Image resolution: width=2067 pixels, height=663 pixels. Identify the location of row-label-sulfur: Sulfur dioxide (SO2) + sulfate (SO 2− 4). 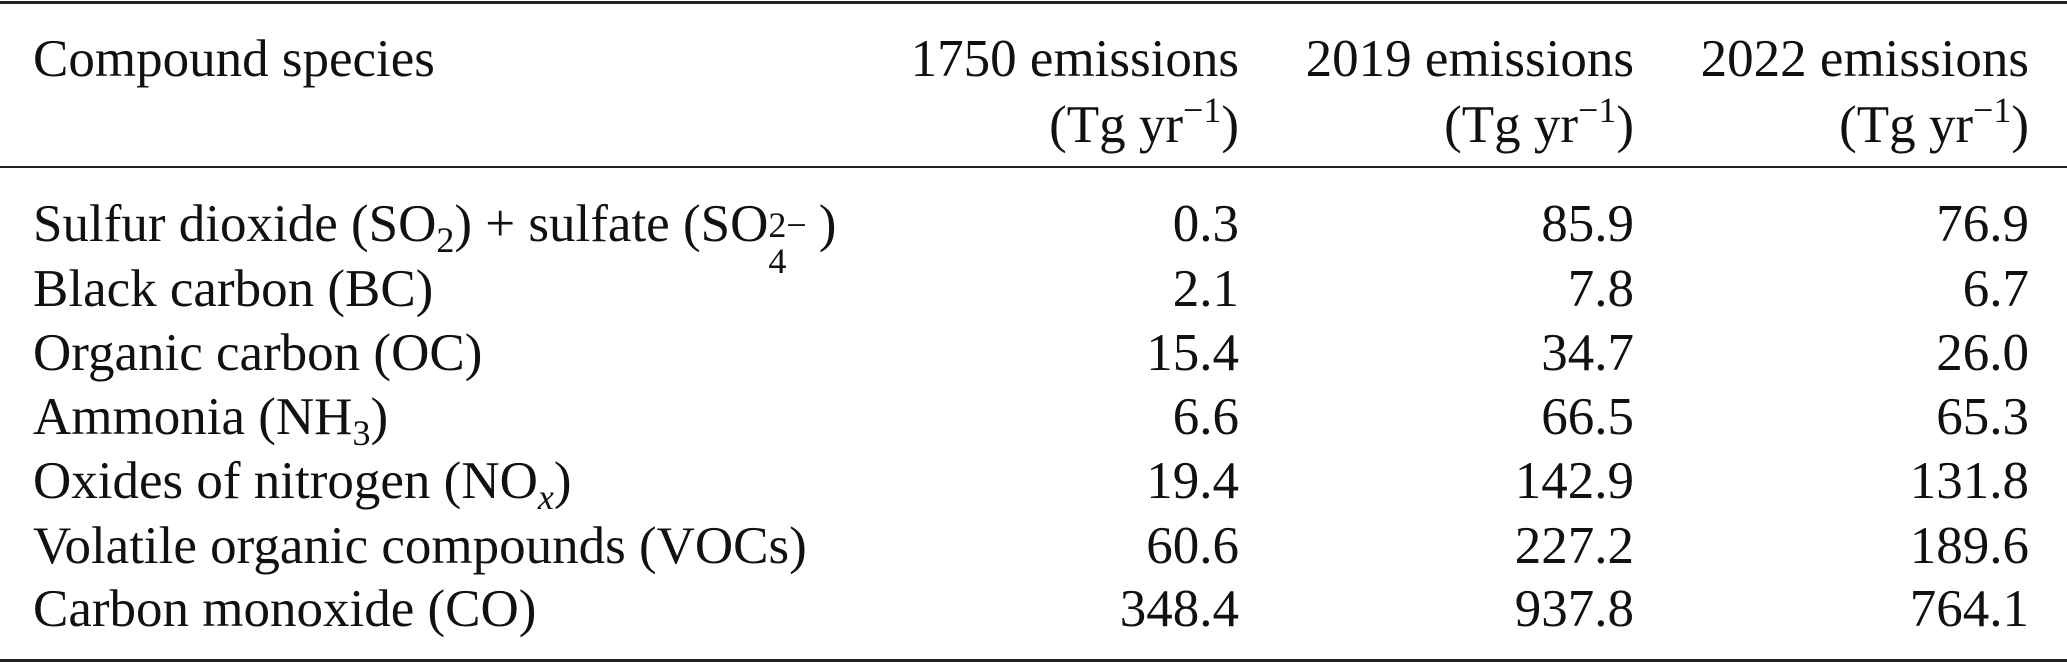
(435, 238).